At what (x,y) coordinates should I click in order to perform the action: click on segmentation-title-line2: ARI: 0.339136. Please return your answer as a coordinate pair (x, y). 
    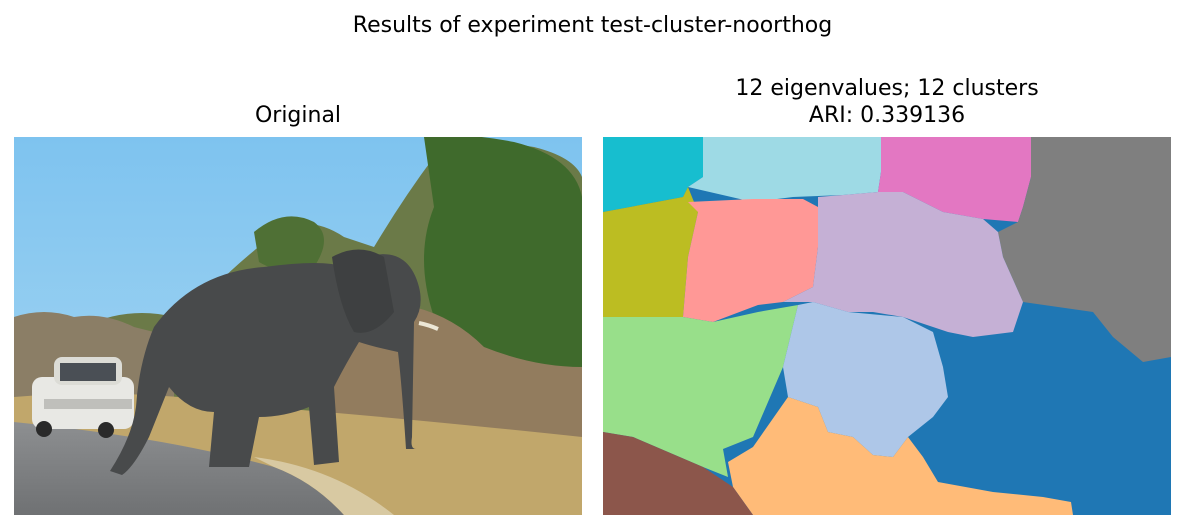
    Looking at the image, I should click on (887, 115).